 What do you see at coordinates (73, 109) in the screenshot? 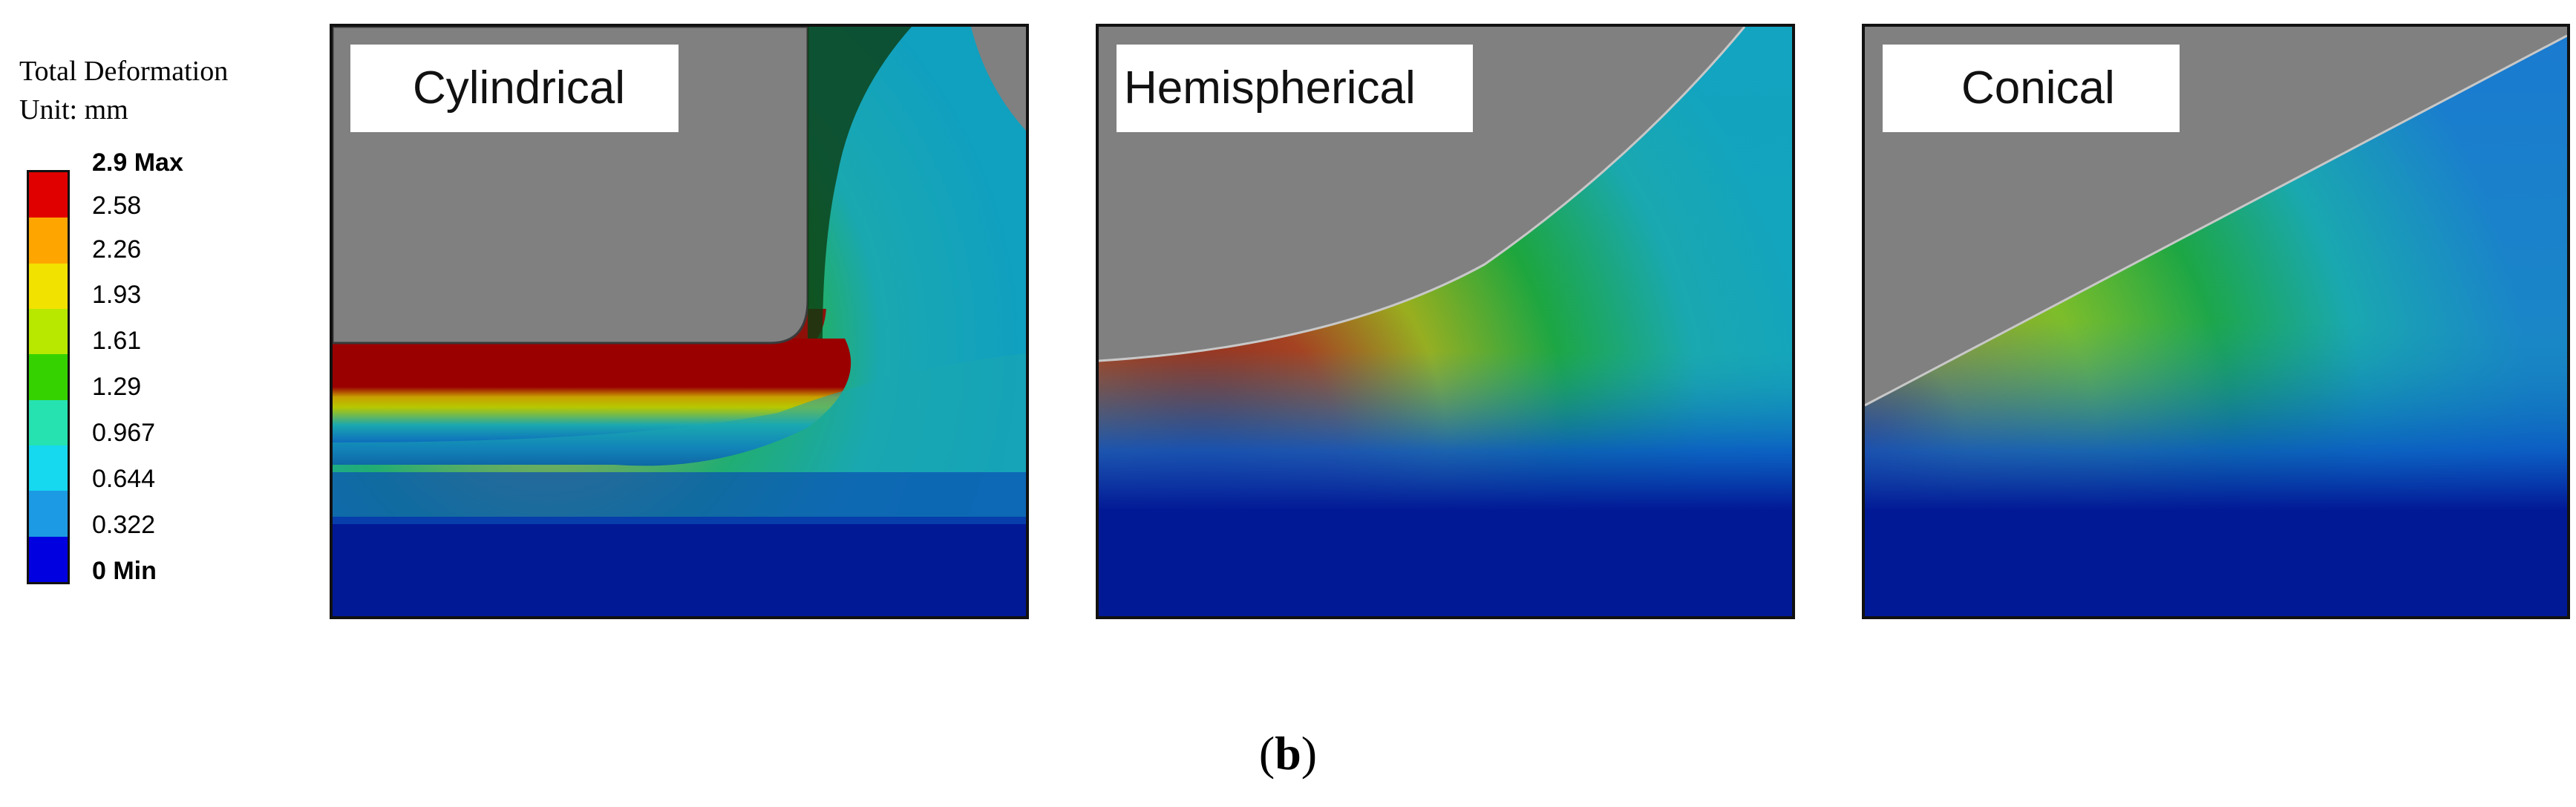
I see `legend-title-line2: Unit: mm` at bounding box center [73, 109].